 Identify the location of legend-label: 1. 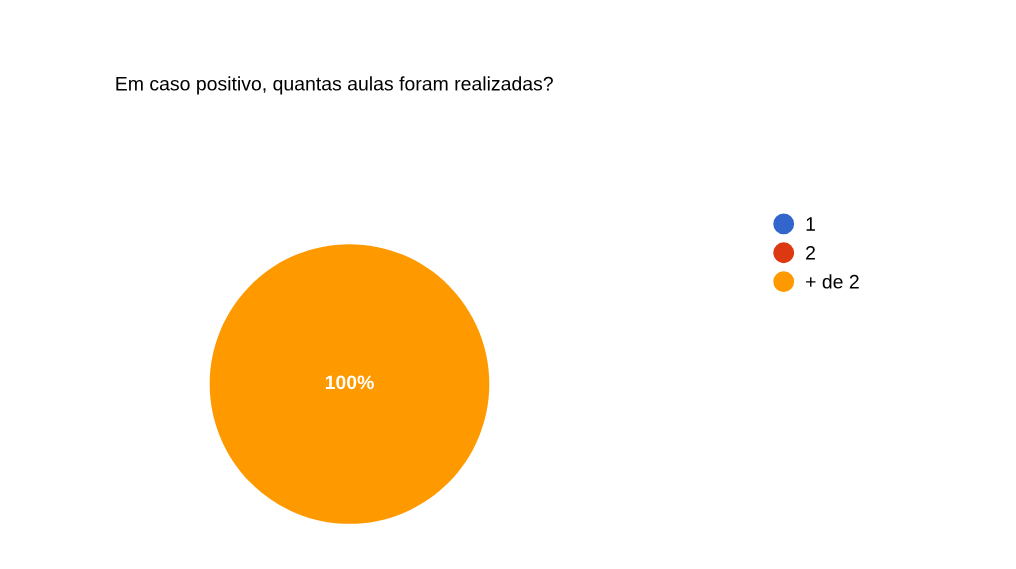
(810, 224).